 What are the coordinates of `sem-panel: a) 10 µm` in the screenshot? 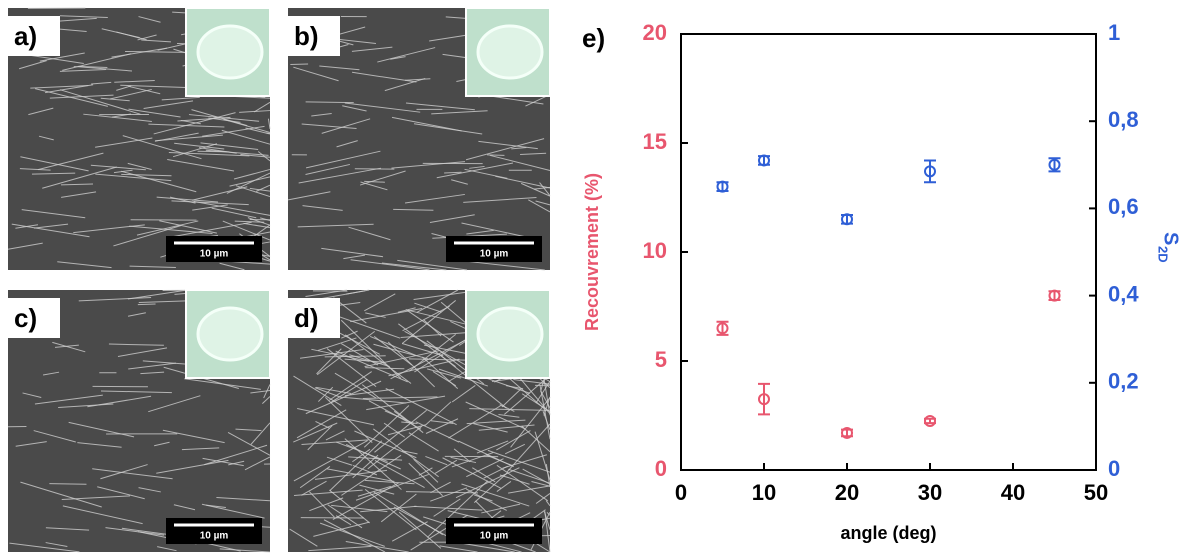 It's located at (139, 139).